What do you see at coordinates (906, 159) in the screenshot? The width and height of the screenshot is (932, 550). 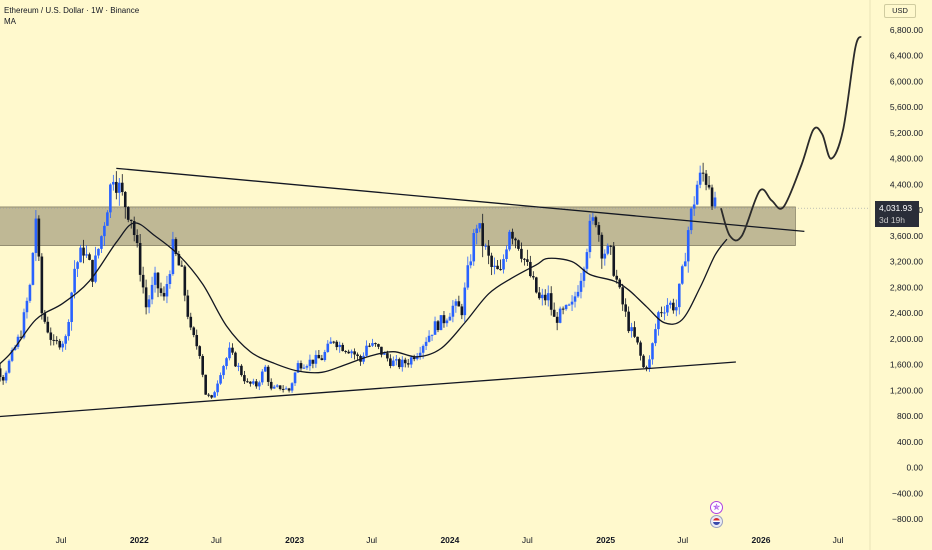 I see `y-tick-label: 4,800.00` at bounding box center [906, 159].